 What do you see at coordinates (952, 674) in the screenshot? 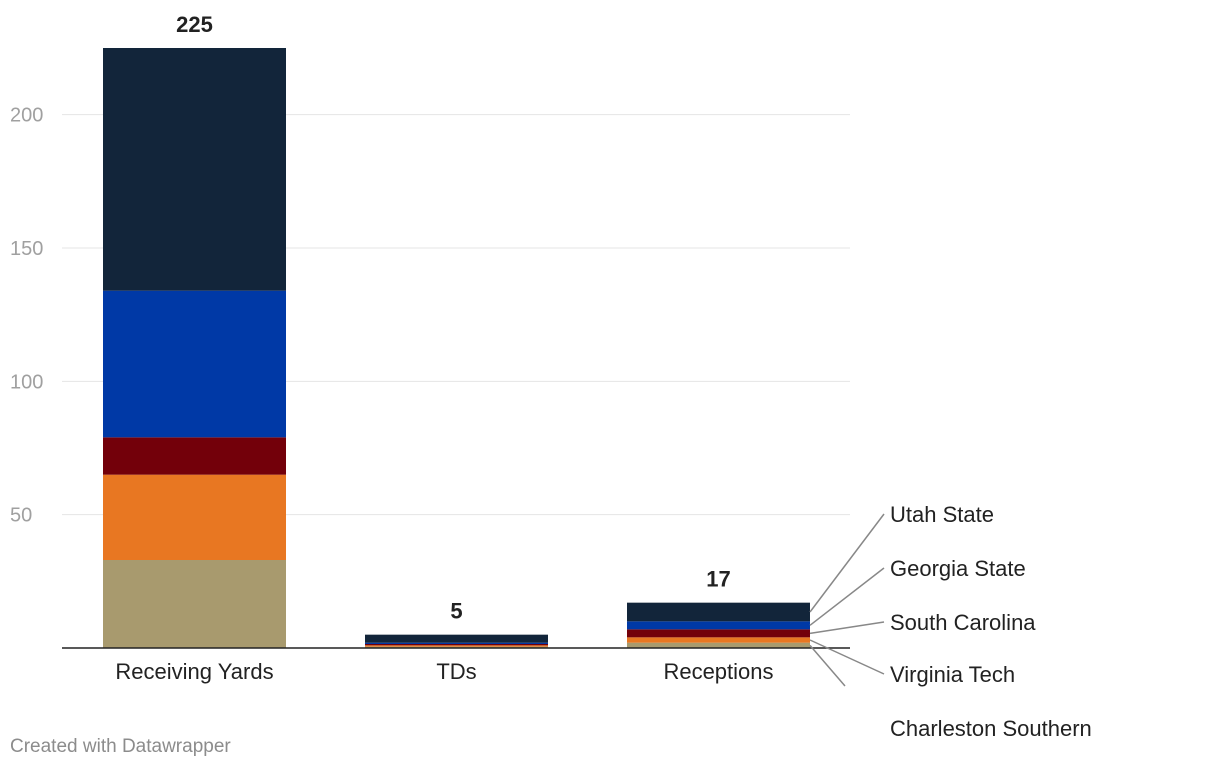
I see `legend-label: Virginia Tech` at bounding box center [952, 674].